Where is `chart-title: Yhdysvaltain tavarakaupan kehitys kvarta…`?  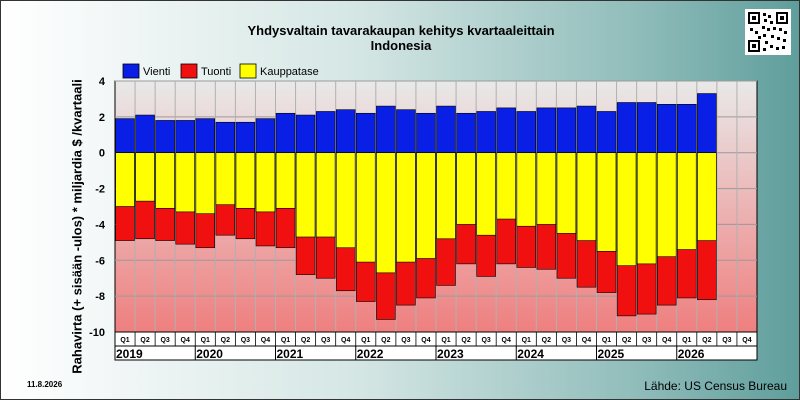 chart-title: Yhdysvaltain tavarakaupan kehitys kvarta… is located at coordinates (401, 30).